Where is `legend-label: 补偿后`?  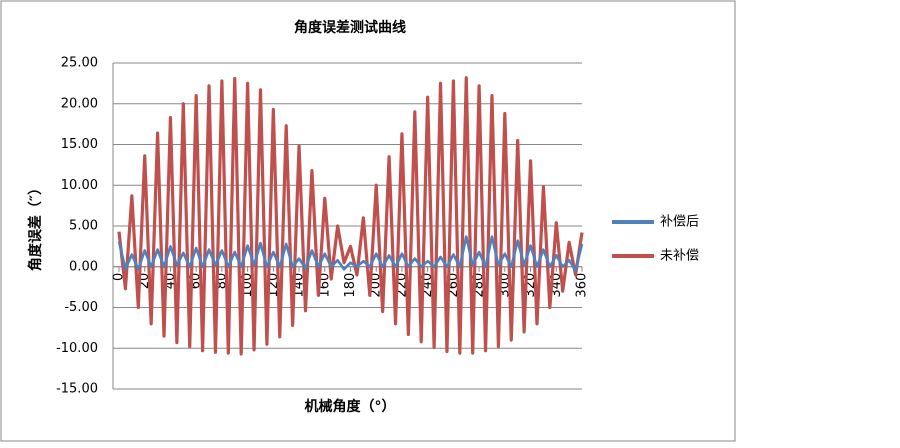 legend-label: 补偿后 is located at coordinates (679, 222).